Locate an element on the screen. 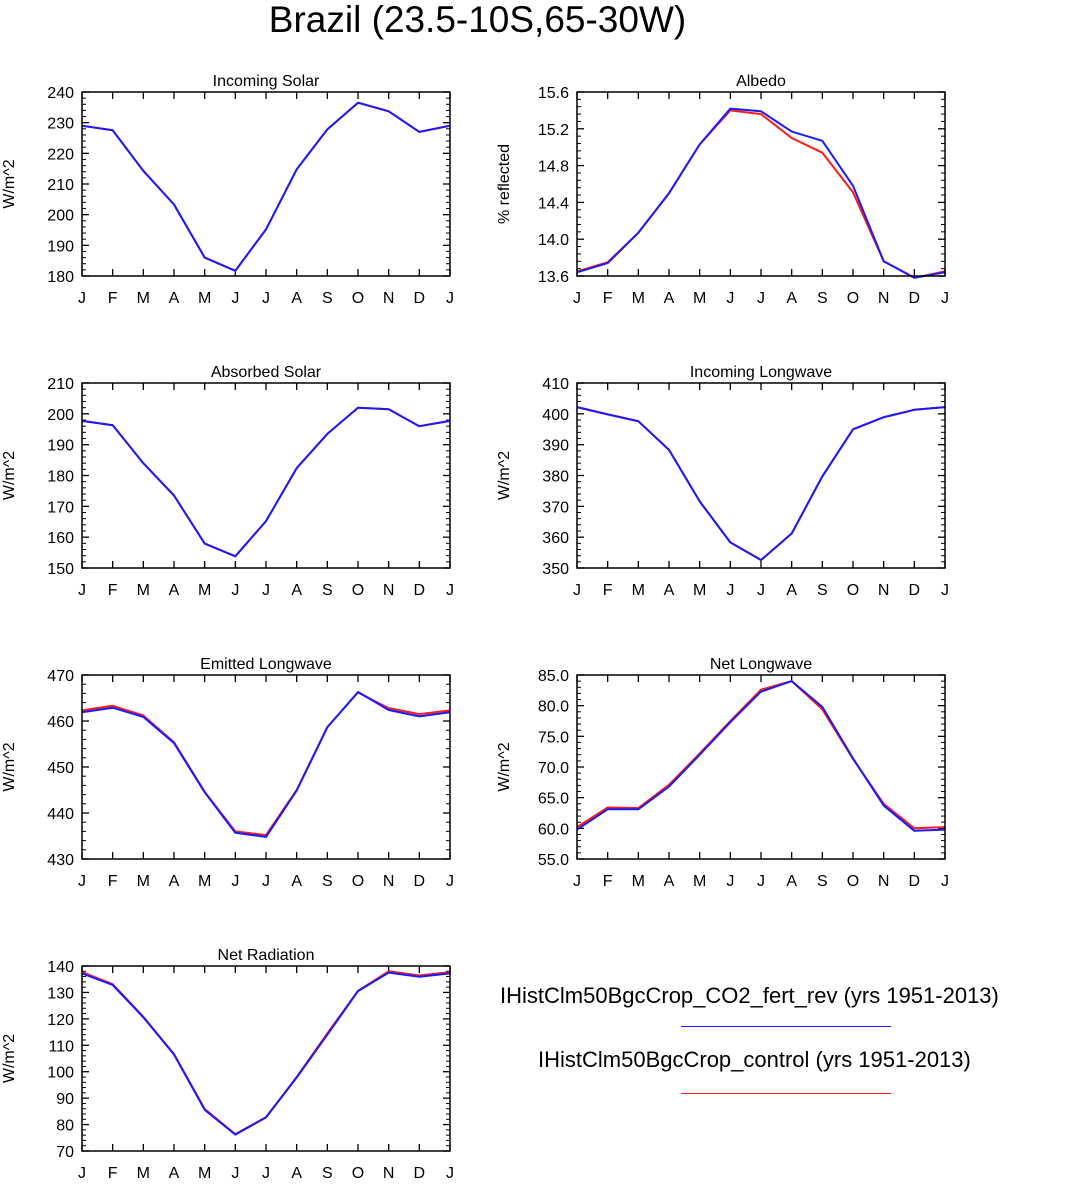 This screenshot has height=1187, width=1071. y-tick-label-incoming-solar: 240 is located at coordinates (60, 93).